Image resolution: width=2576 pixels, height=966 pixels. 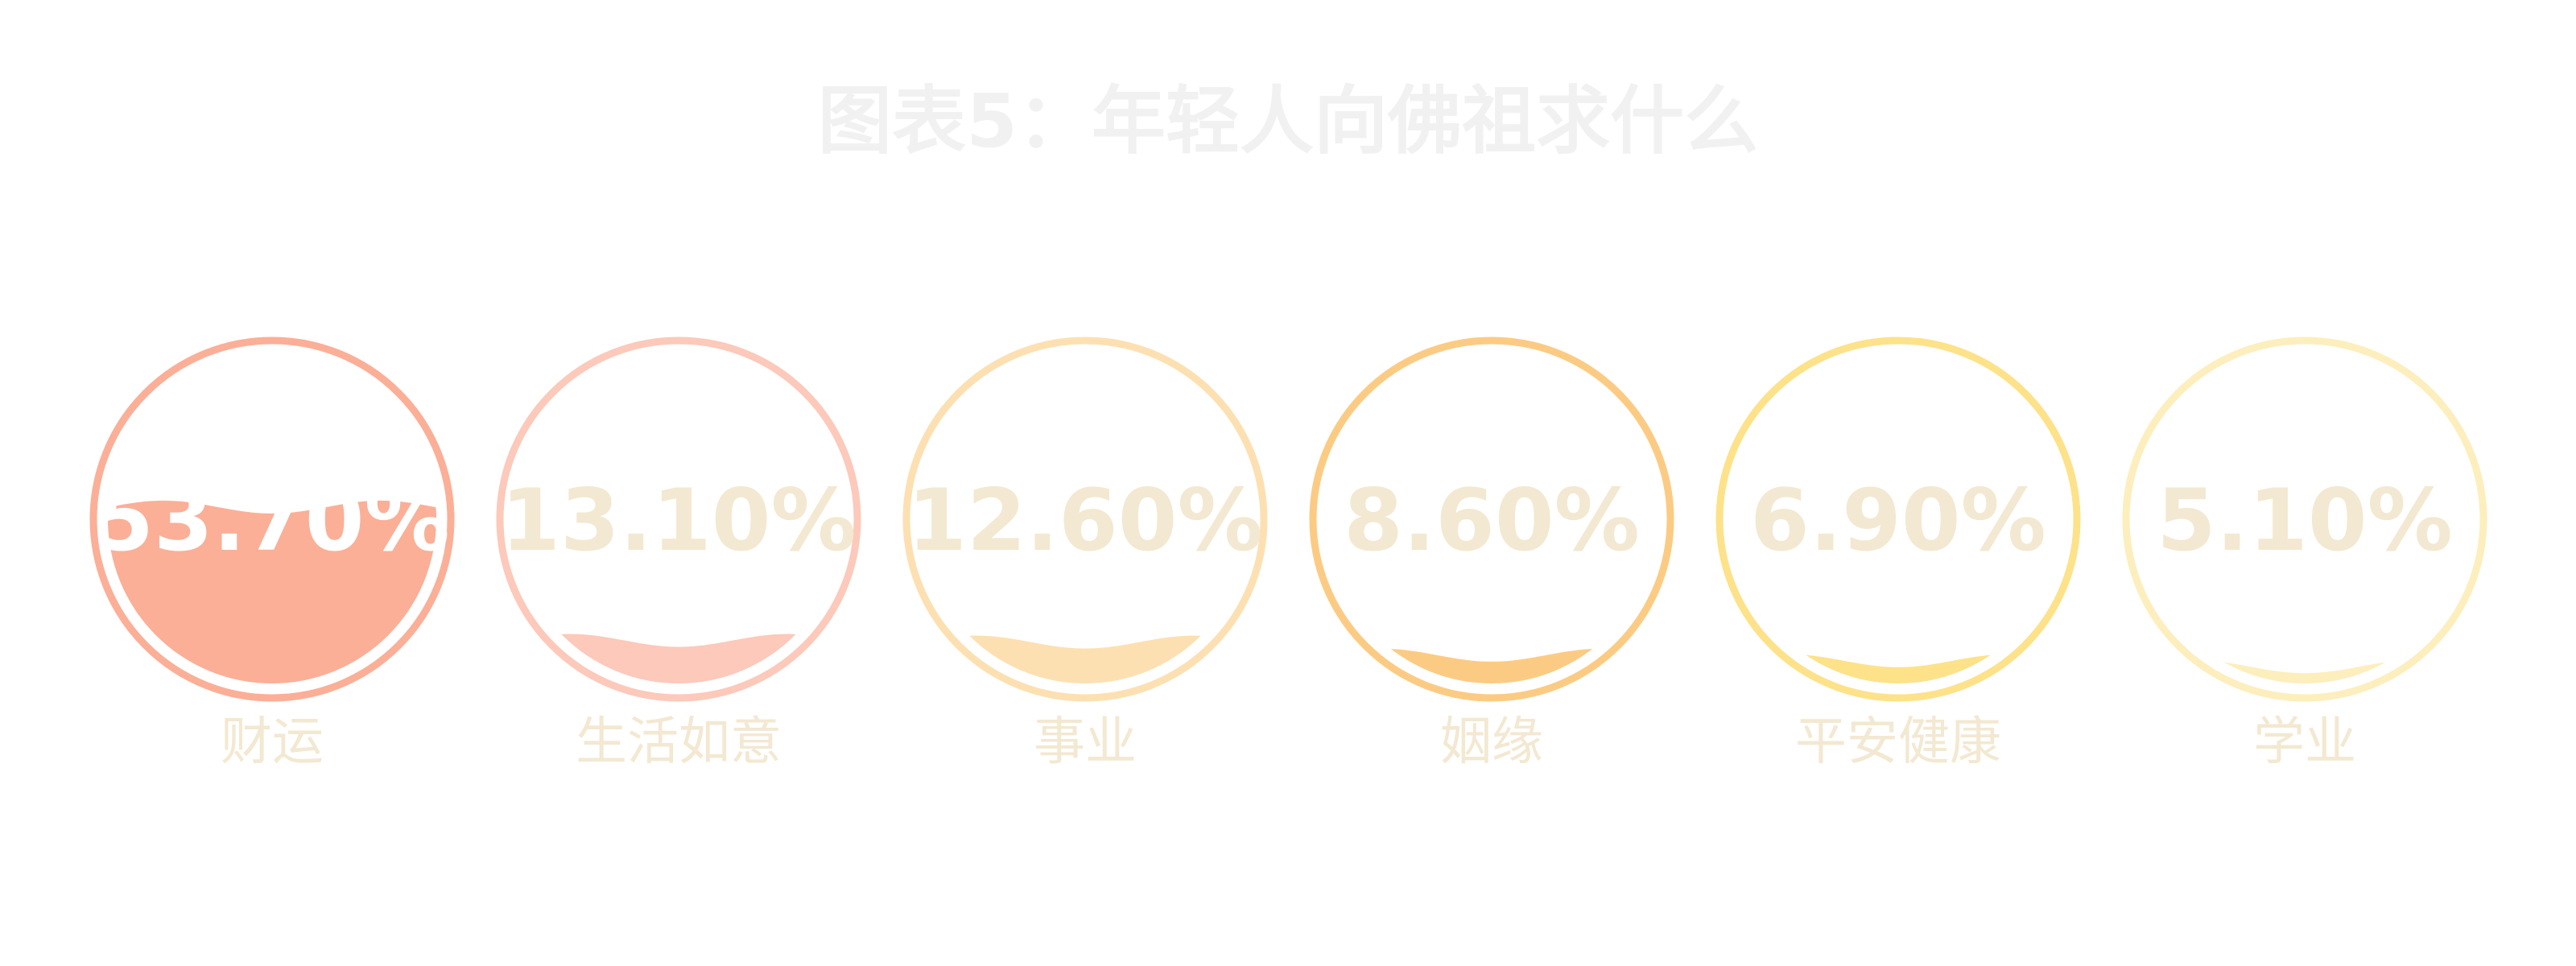 I want to click on gauge-value-label: 53.70%, so click(x=272, y=520).